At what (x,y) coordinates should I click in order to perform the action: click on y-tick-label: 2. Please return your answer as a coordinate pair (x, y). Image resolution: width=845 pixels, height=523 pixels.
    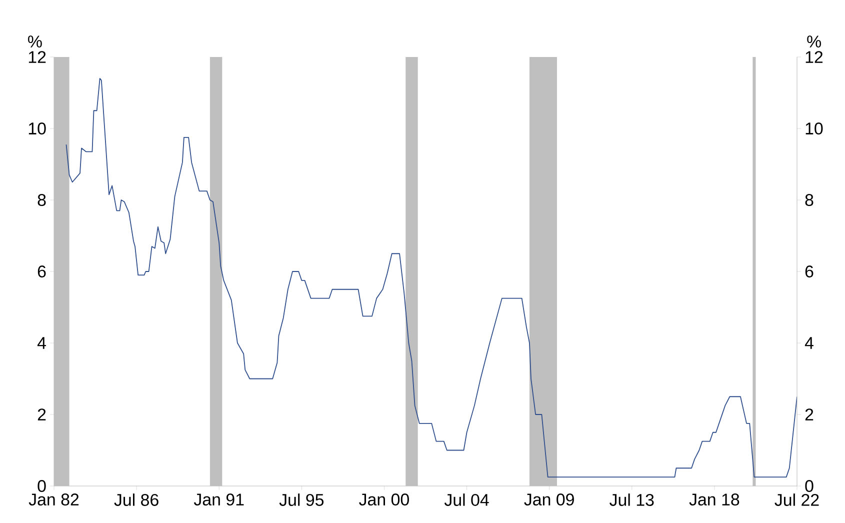
    Looking at the image, I should click on (42, 414).